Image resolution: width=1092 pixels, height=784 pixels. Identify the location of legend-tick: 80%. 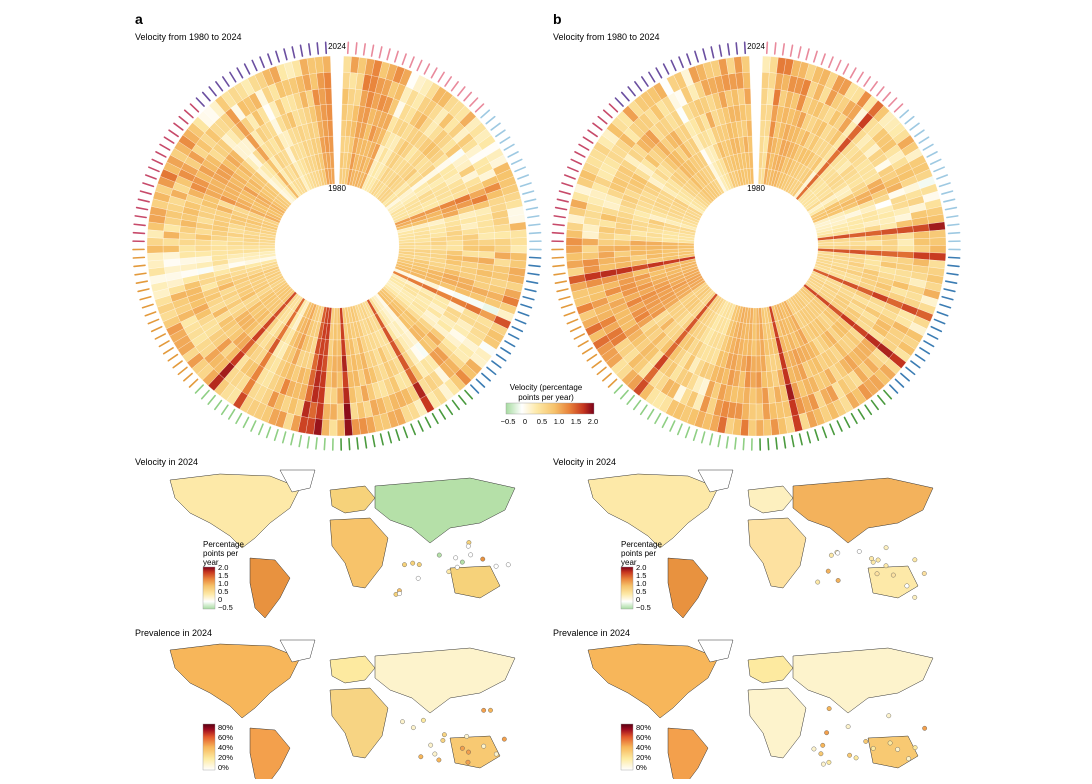
(225, 727).